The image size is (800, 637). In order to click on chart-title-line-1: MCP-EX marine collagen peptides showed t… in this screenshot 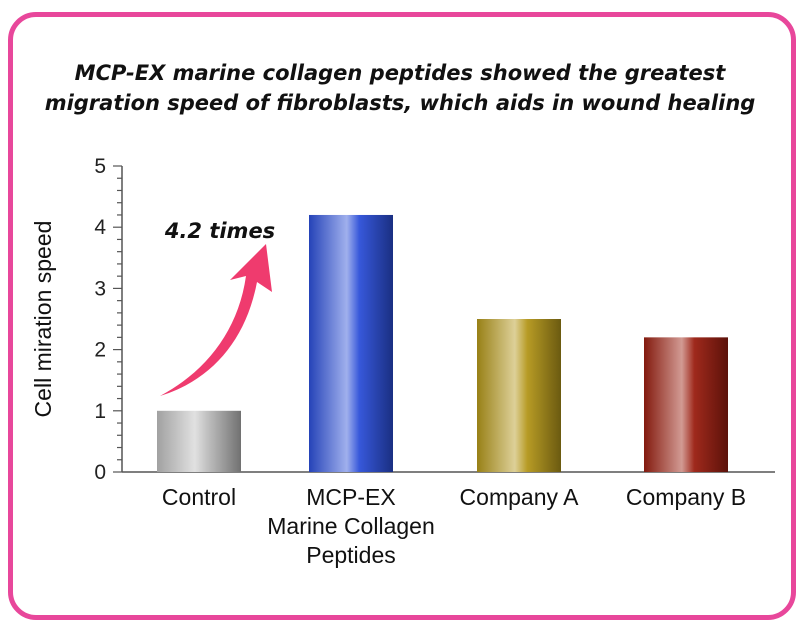, I will do `click(400, 73)`.